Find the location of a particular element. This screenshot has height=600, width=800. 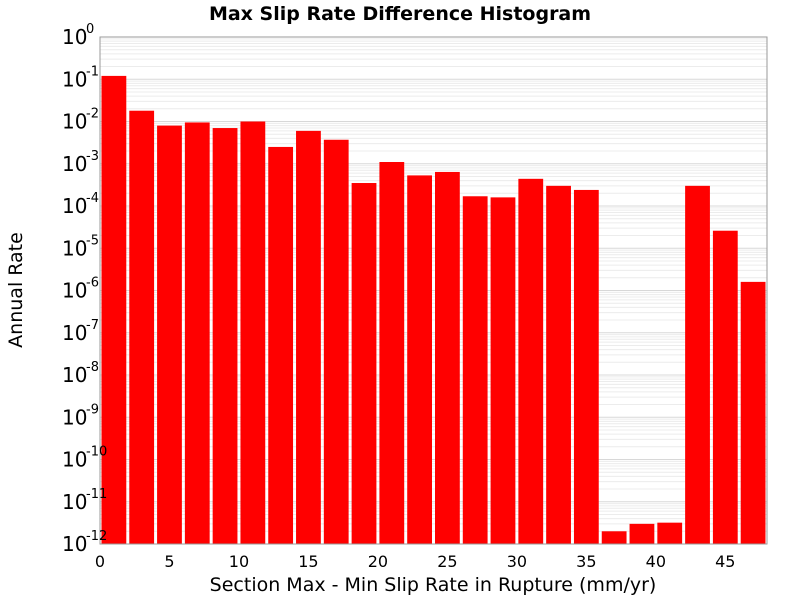

y-tick-exponent: -9 is located at coordinates (92, 409).